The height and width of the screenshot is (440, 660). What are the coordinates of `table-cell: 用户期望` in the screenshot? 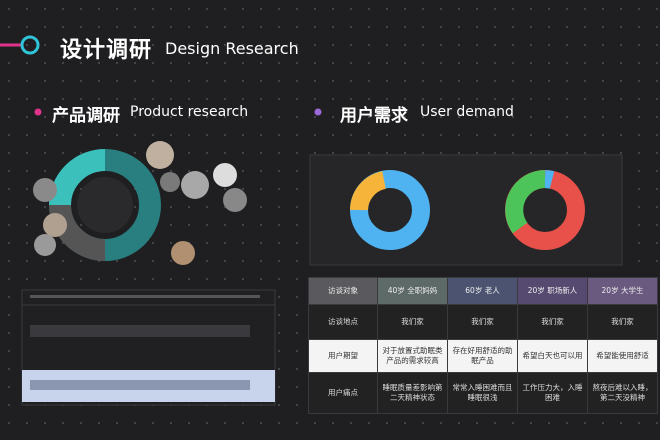 It's located at (343, 356).